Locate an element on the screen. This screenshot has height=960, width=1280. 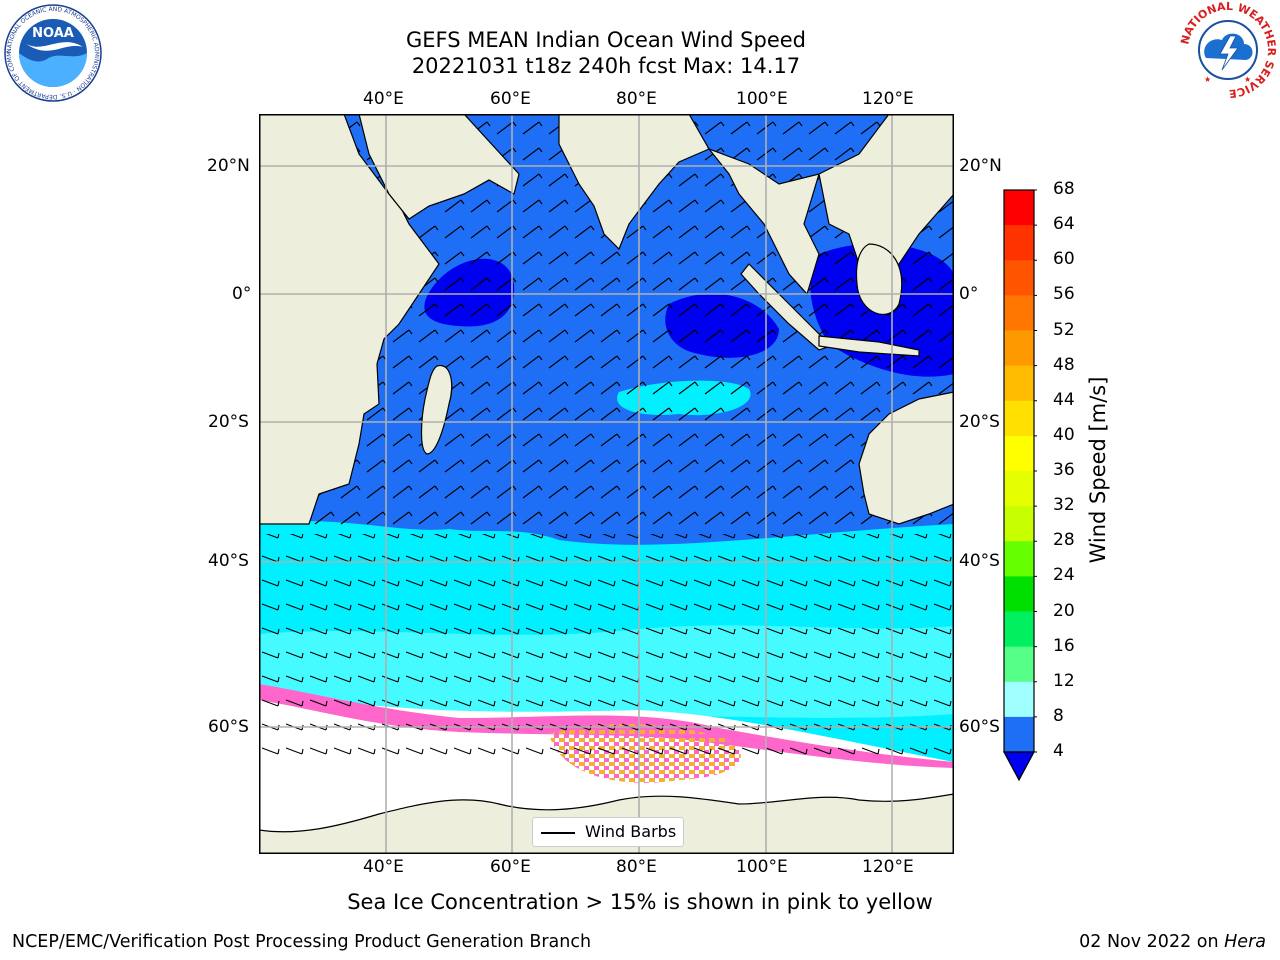
lat-tick-right-20s: 20°S is located at coordinates (979, 422).